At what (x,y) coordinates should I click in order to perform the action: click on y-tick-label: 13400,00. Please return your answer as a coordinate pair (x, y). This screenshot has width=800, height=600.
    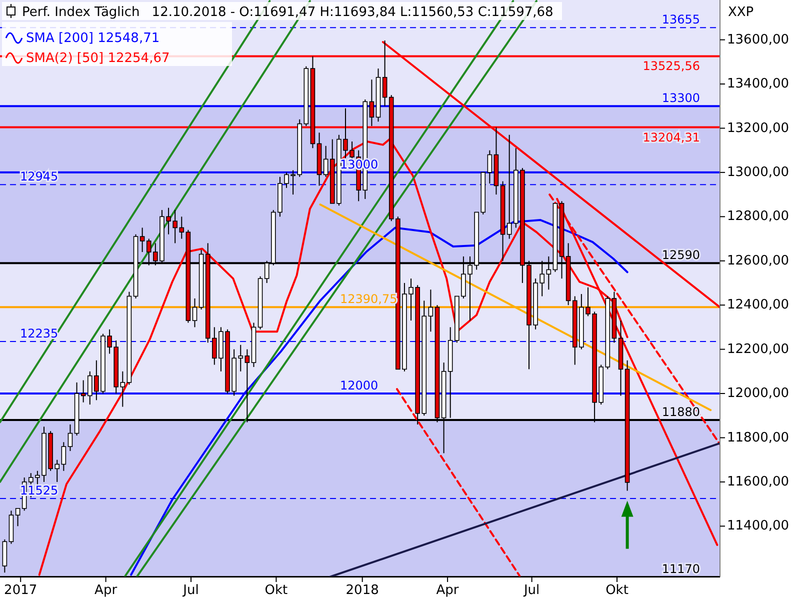
    Looking at the image, I should click on (758, 84).